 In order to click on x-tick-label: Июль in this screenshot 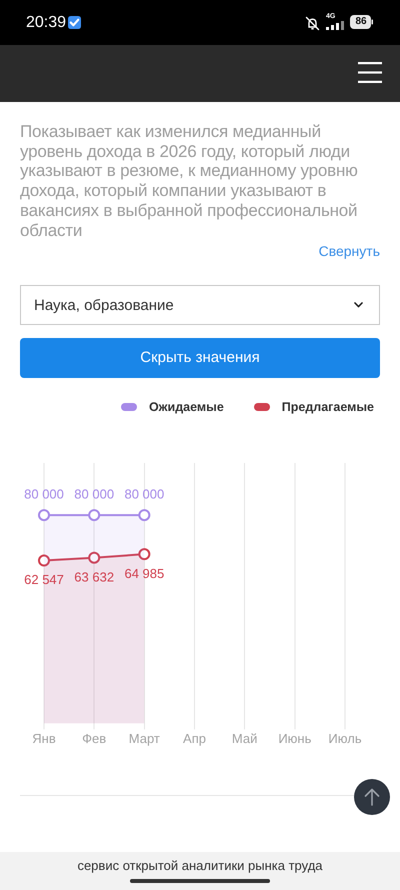, I will do `click(345, 738)`.